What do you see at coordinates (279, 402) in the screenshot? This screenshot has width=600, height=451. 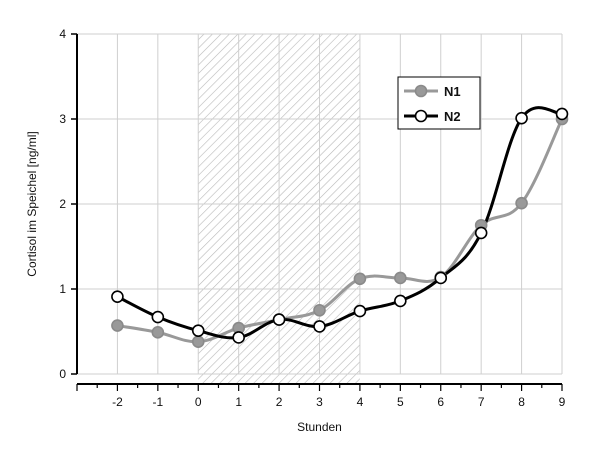 I see `x-tick-label-4: 2` at bounding box center [279, 402].